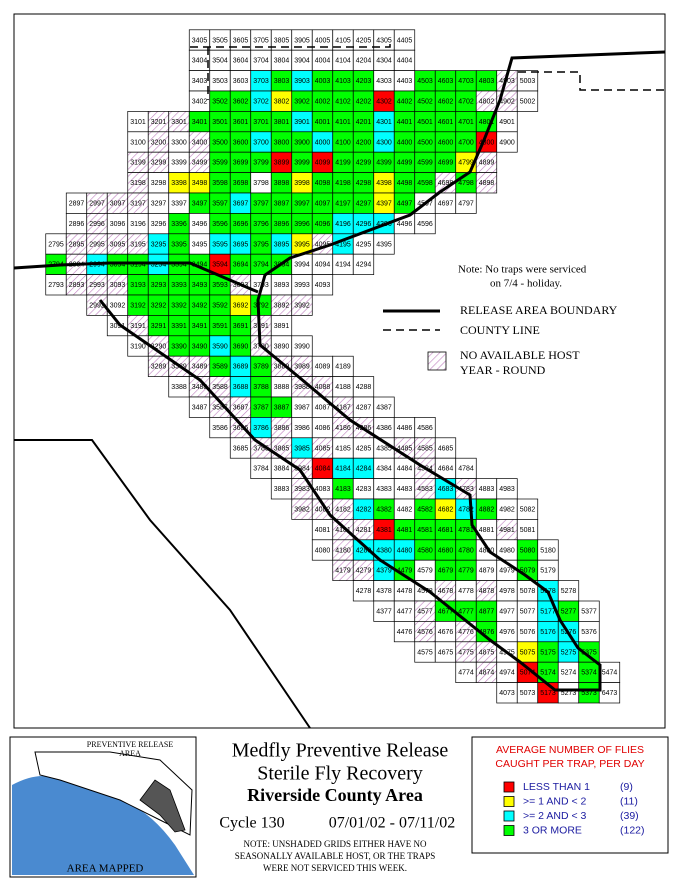 The height and width of the screenshot is (881, 676). What do you see at coordinates (384, 550) in the screenshot?
I see `cell-label: 4380` at bounding box center [384, 550].